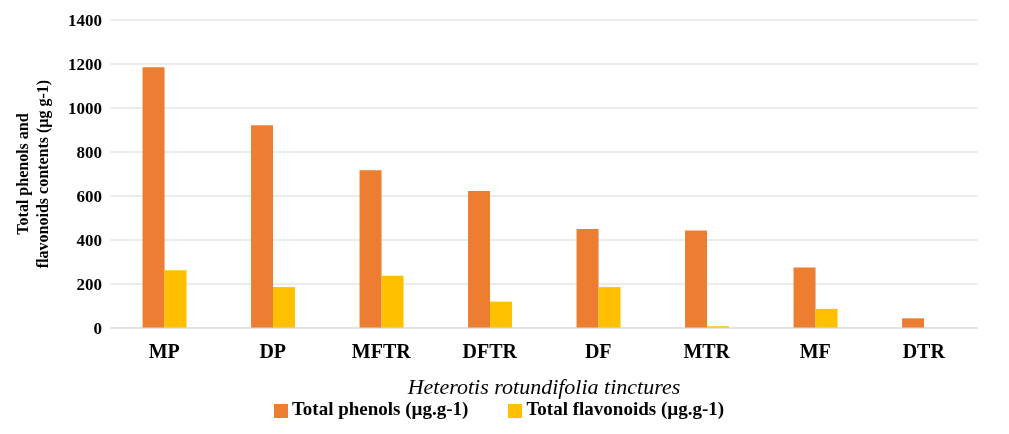 The width and height of the screenshot is (1009, 434). Describe the element at coordinates (815, 351) in the screenshot. I see `x-tick-label: MF` at that location.